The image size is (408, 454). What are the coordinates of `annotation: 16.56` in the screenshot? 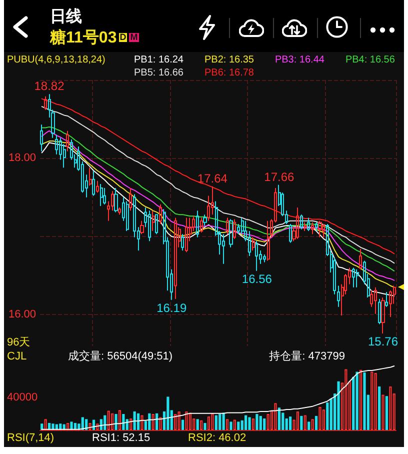 It's located at (257, 279).